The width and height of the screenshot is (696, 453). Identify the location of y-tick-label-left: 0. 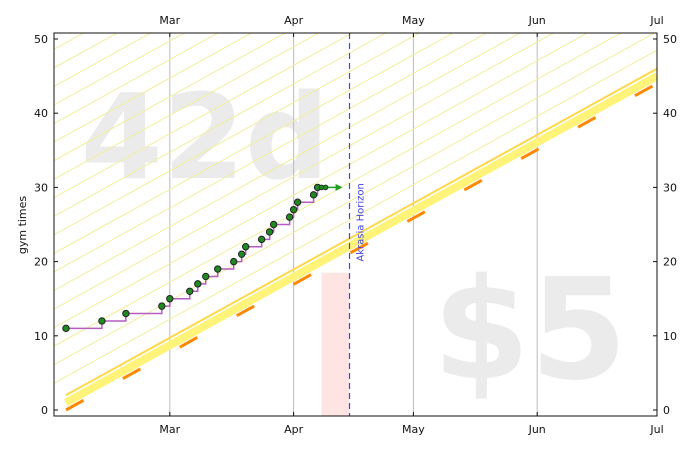
(44, 410).